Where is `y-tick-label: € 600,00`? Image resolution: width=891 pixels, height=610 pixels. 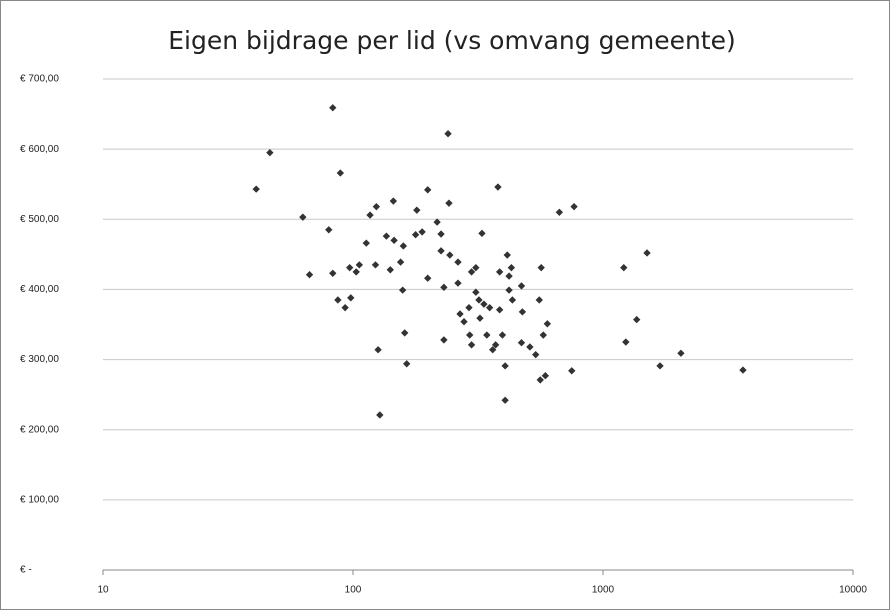
y-tick-label: € 600,00 is located at coordinates (39, 149).